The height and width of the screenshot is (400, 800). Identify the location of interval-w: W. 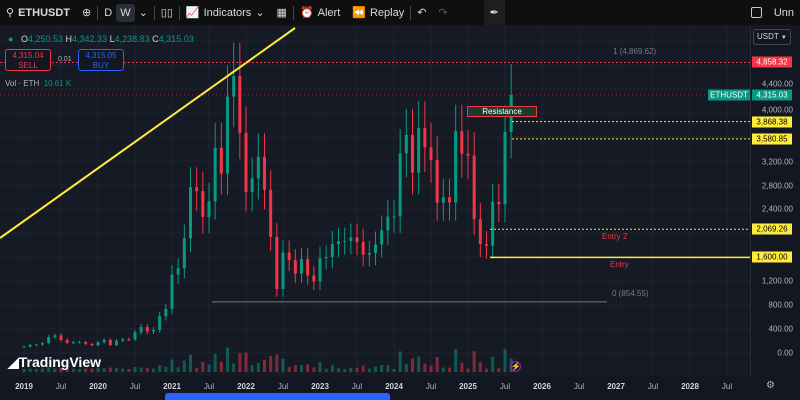
(125, 12).